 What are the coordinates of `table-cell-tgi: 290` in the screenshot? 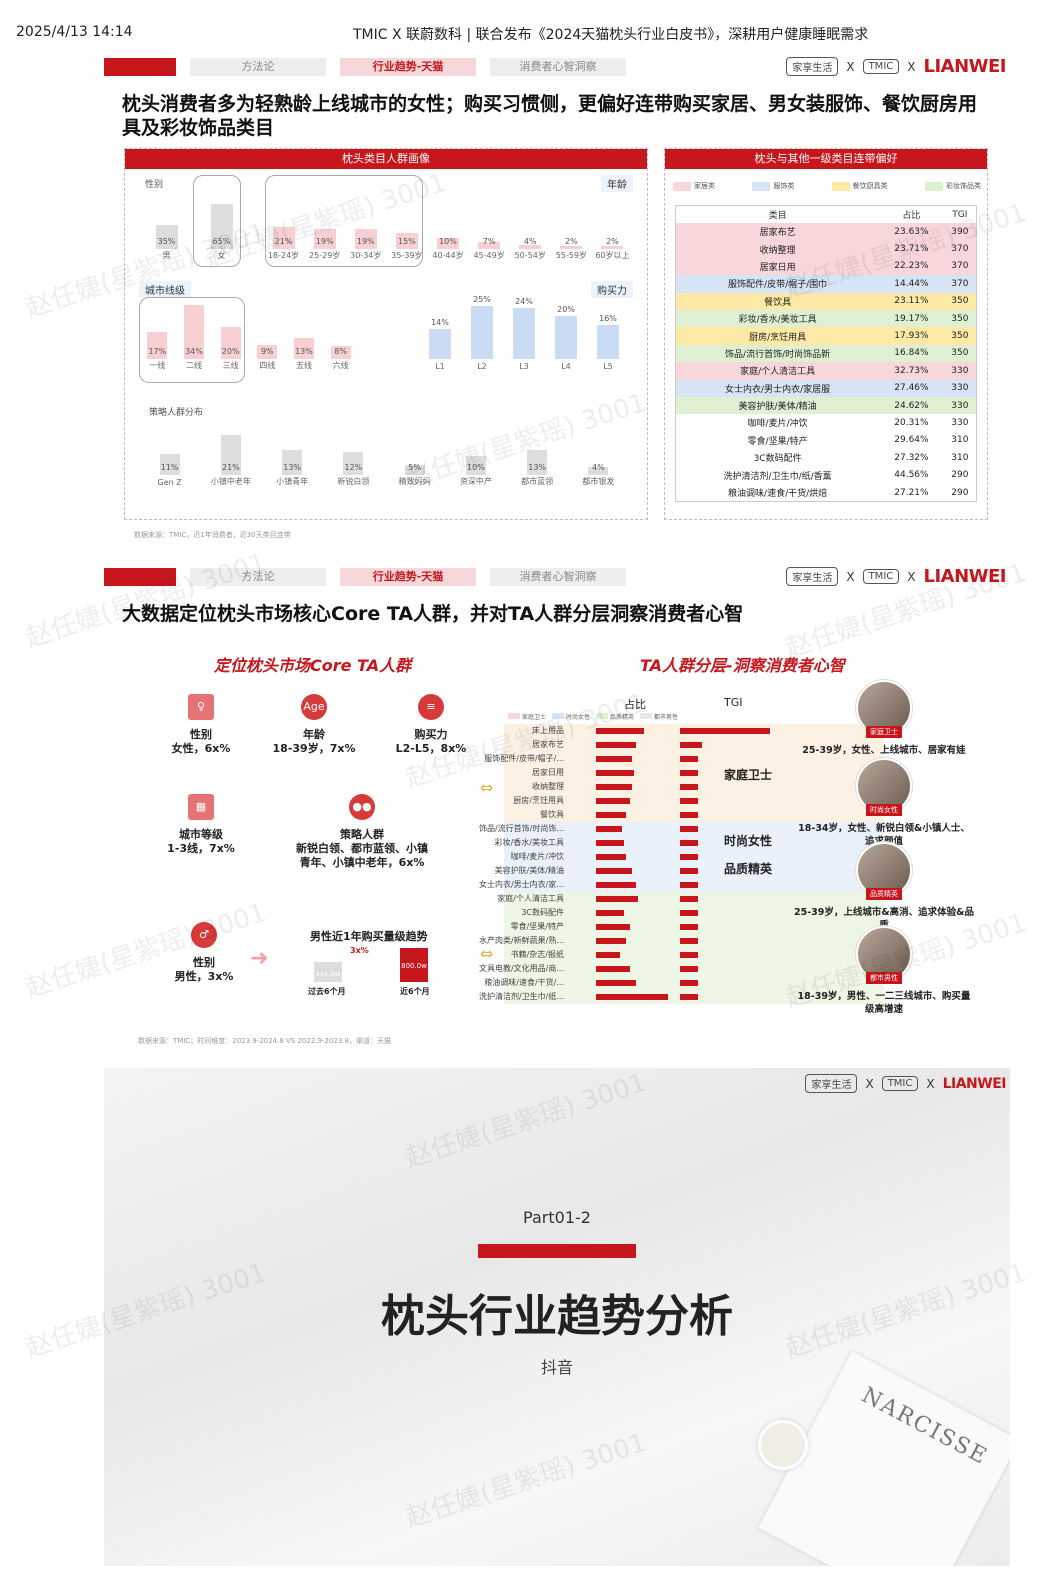 It's located at (960, 492).